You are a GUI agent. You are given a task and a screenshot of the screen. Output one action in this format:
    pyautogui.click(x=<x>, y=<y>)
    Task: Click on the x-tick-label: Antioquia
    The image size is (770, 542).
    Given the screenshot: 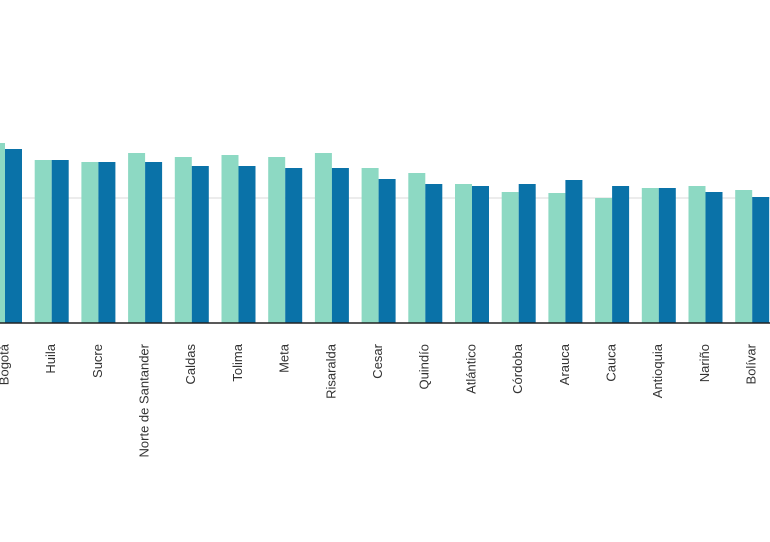 What is the action you would take?
    pyautogui.click(x=657, y=370)
    